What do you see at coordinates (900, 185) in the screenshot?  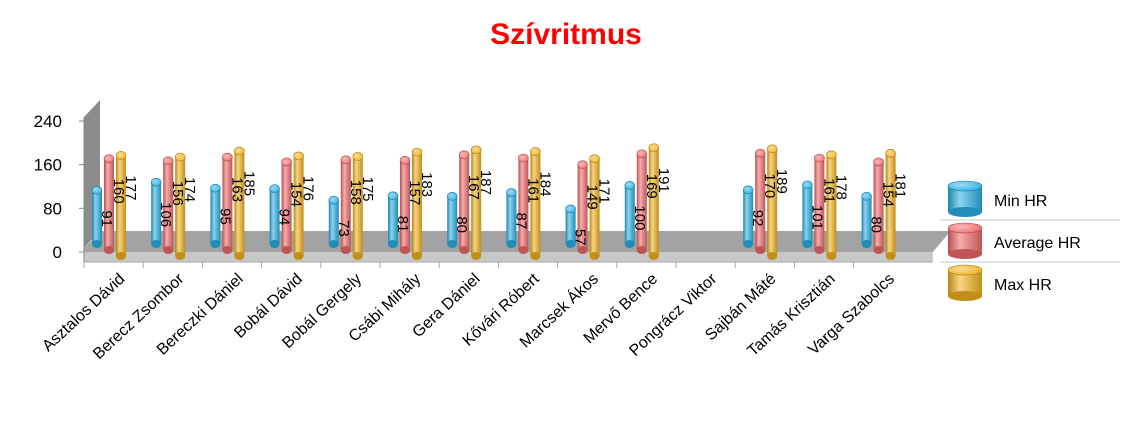 I see `data-label: 181` at bounding box center [900, 185].